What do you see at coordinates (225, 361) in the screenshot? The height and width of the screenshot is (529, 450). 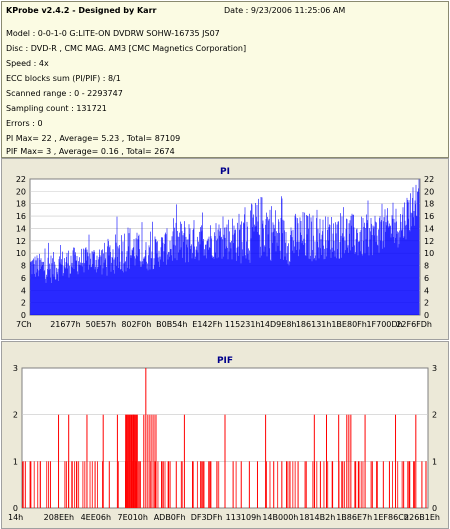 I see `chart-title: PIF` at bounding box center [225, 361].